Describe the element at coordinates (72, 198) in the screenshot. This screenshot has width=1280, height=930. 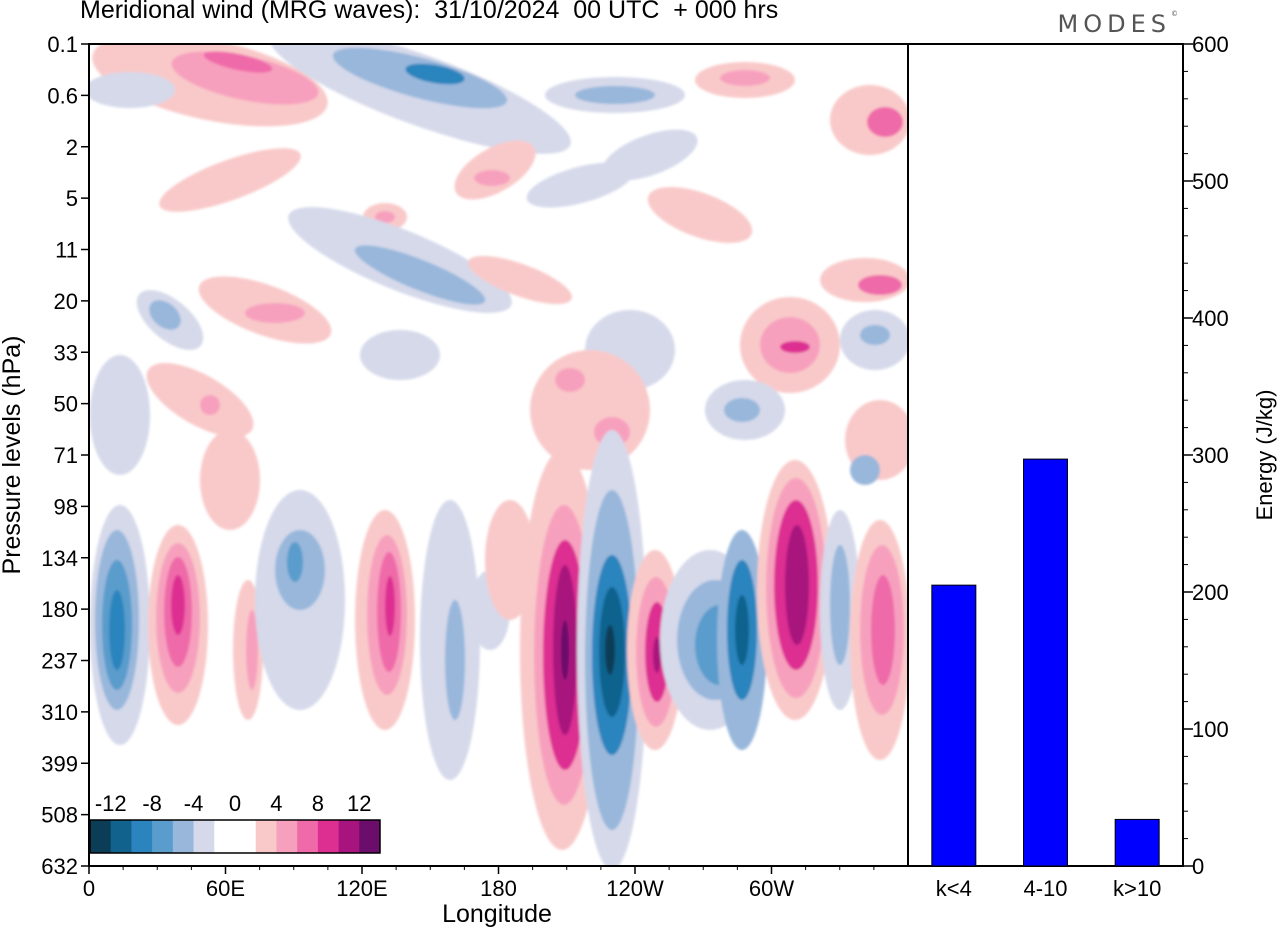
I see `pressure-tick-label: 5` at that location.